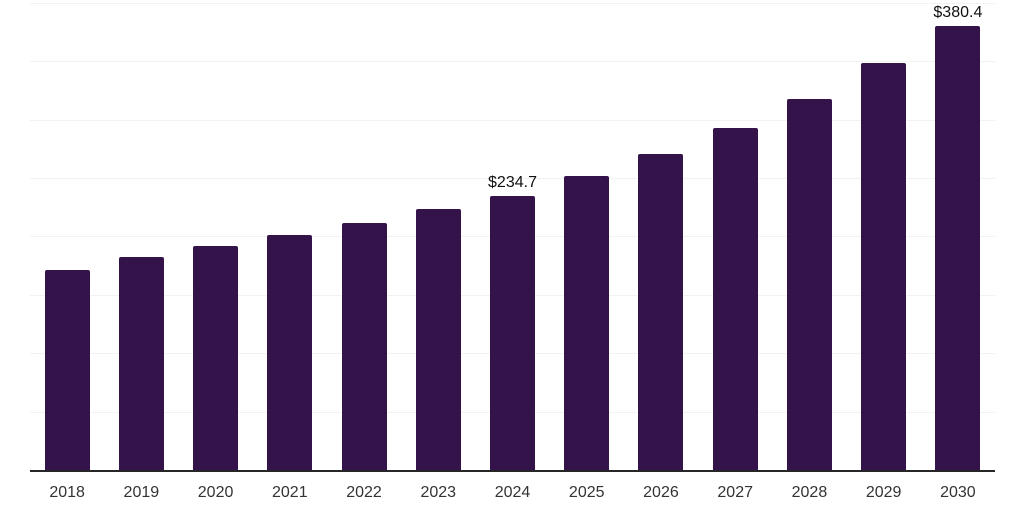 The image size is (1024, 512). I want to click on bar-2023, so click(438, 339).